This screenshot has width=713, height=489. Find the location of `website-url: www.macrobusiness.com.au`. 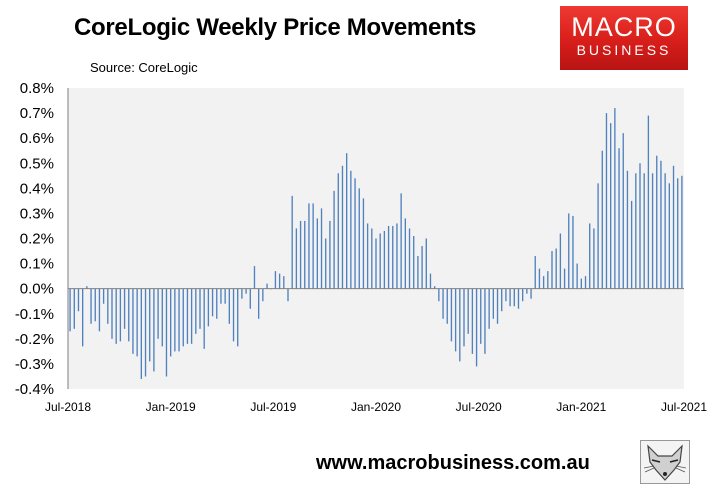

website-url: www.macrobusiness.com.au is located at coordinates (453, 463).